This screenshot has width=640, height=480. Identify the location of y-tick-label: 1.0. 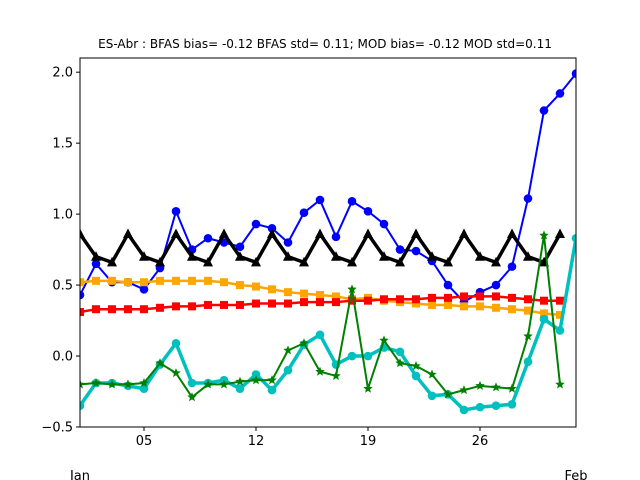
(62, 215).